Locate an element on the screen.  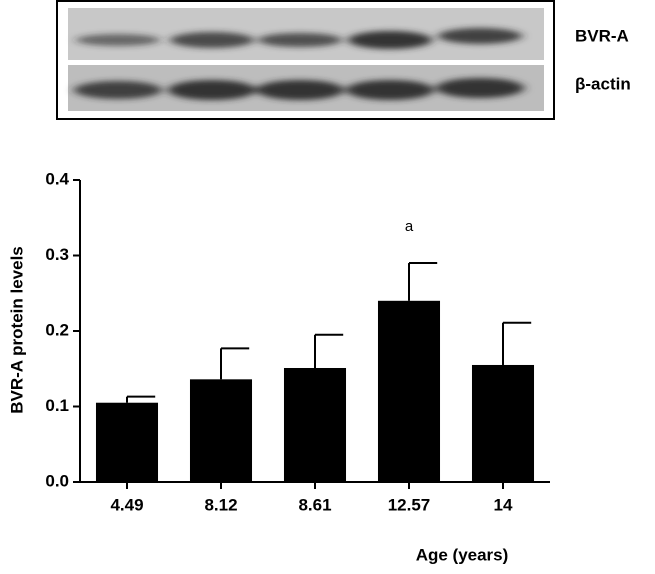
y-tick-label: 0.3 is located at coordinates (57, 254).